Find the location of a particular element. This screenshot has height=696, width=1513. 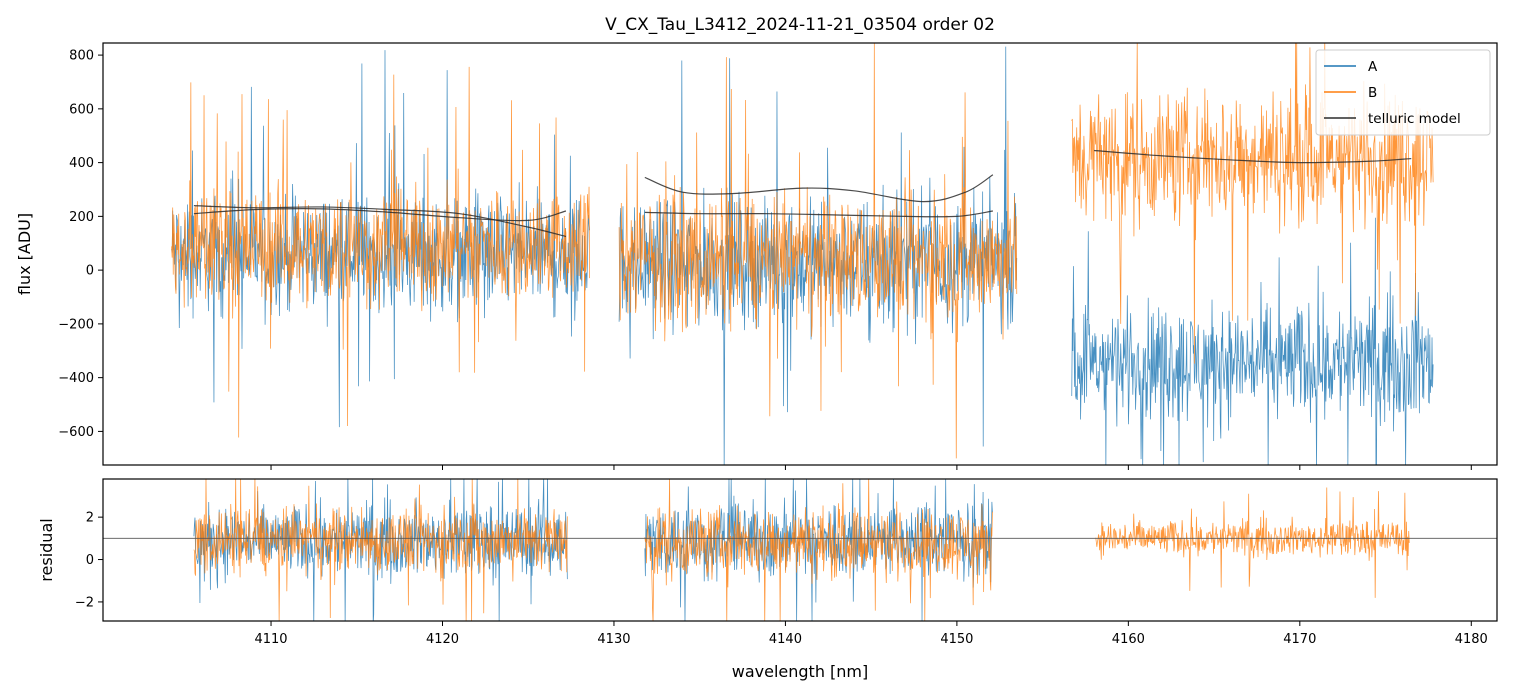

top-ytick-label: 800 is located at coordinates (81, 56).